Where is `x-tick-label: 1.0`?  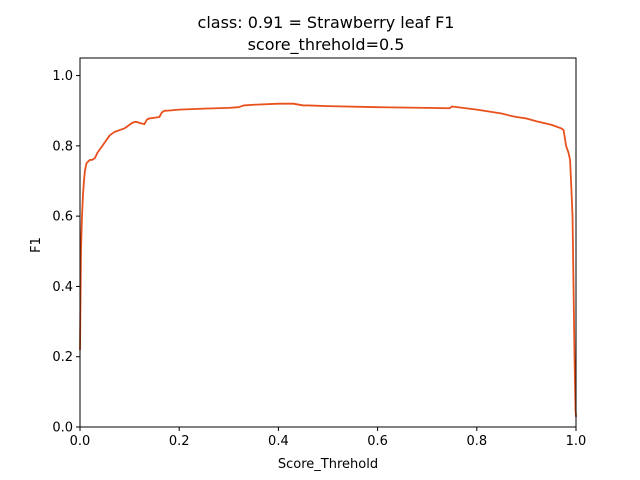 x-tick-label: 1.0 is located at coordinates (576, 441).